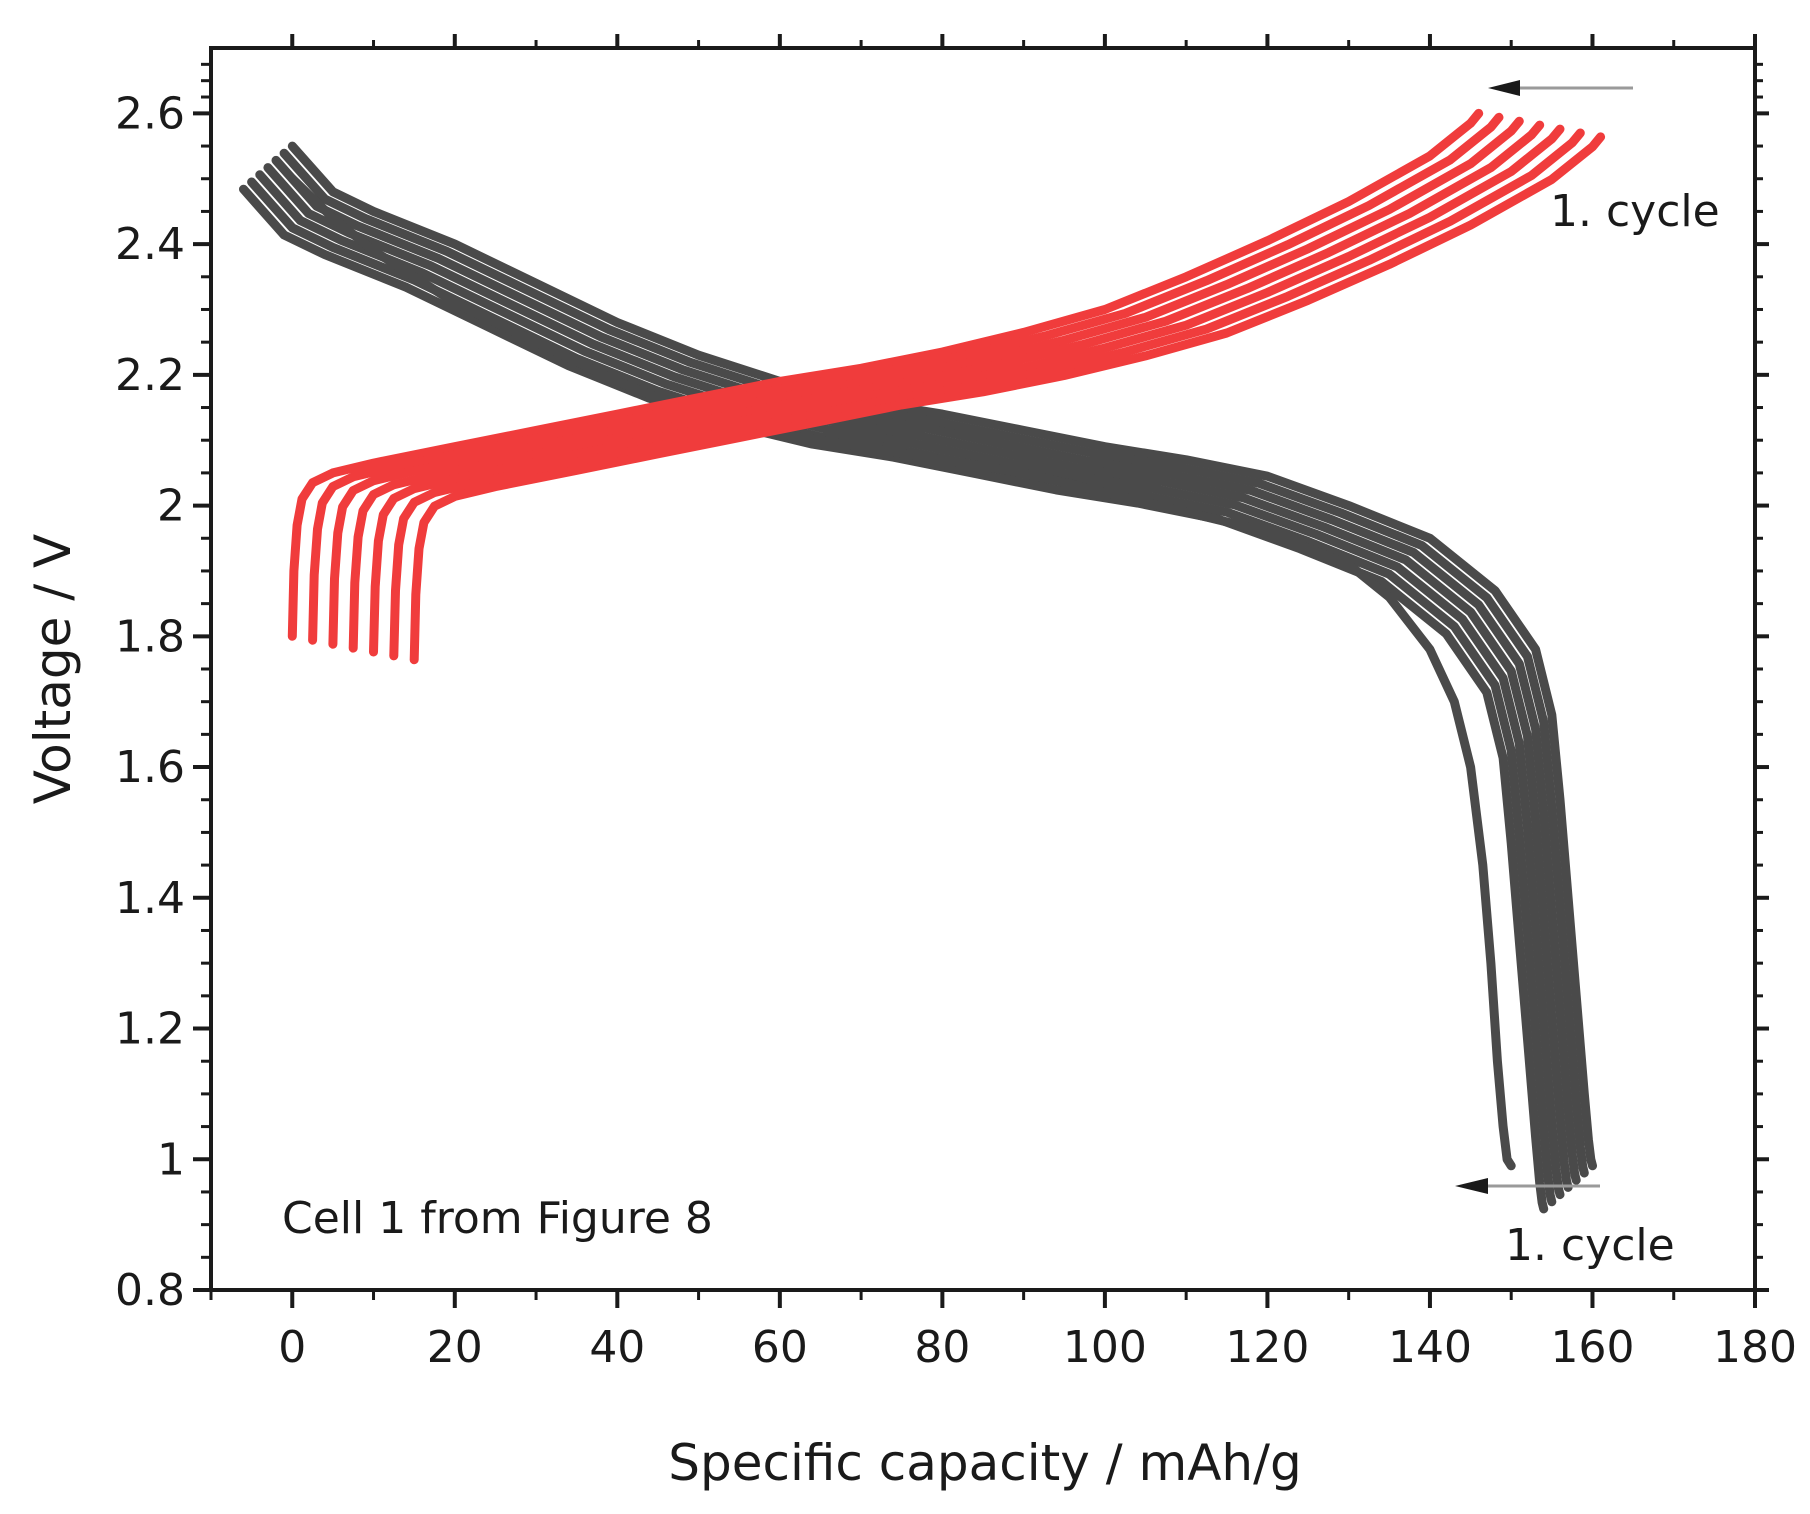  Describe the element at coordinates (150, 1290) in the screenshot. I see `y-tick-label-0.8: 0.8` at that location.